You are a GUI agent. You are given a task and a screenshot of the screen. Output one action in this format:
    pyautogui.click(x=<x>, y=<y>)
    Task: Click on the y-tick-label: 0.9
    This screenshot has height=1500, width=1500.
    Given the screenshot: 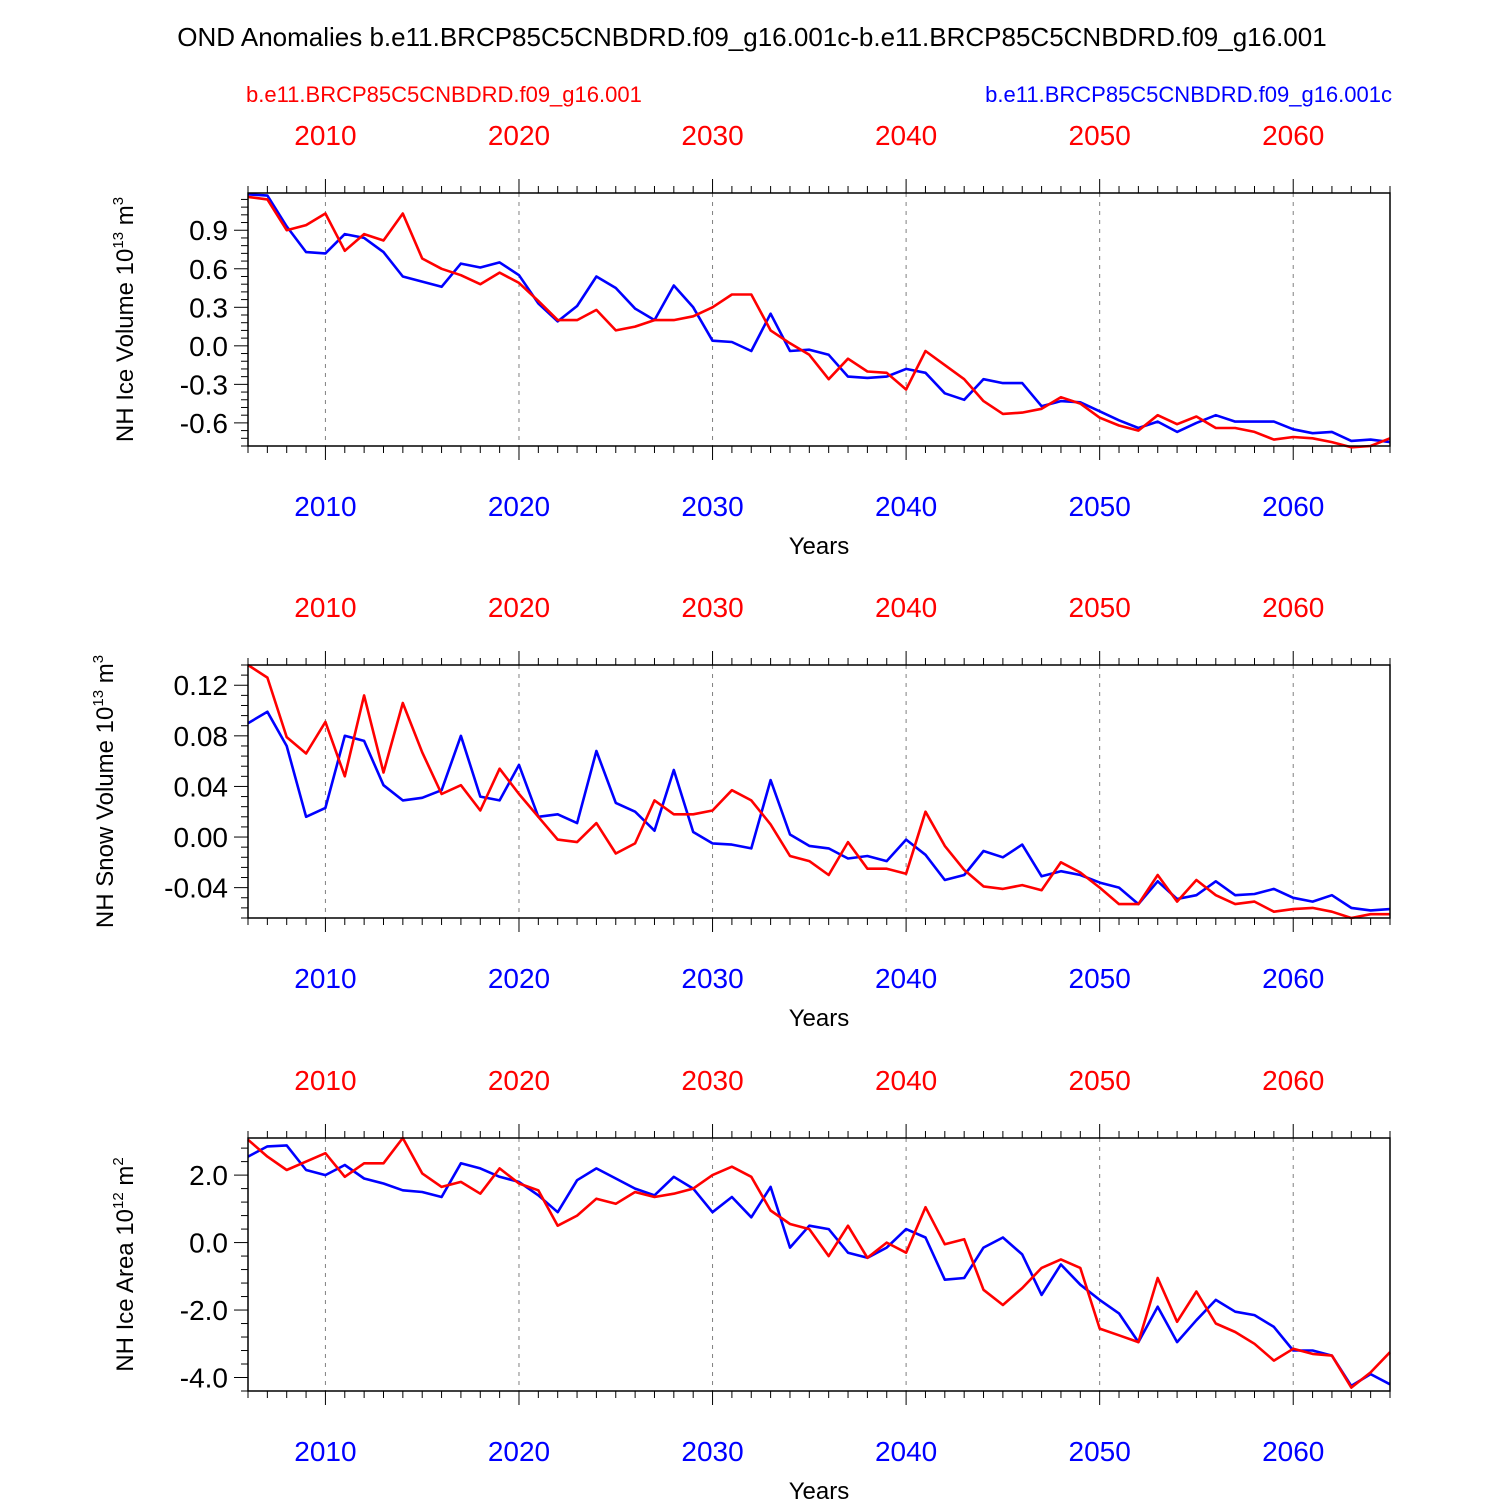 What is the action you would take?
    pyautogui.click(x=208, y=230)
    